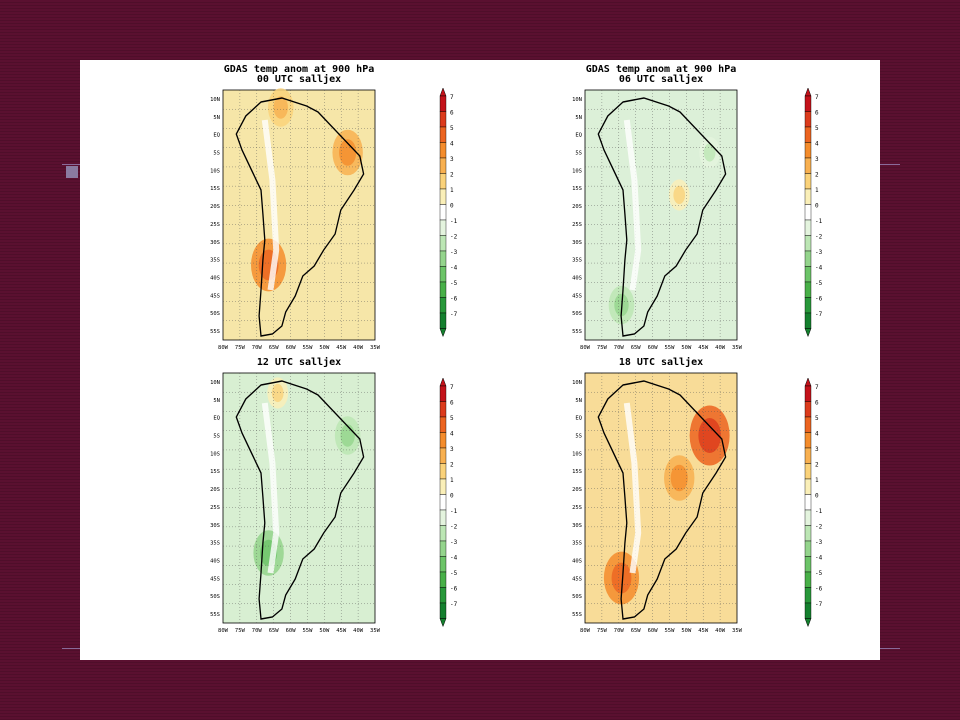  I want to click on x-tick-label: 70W, so click(257, 631).